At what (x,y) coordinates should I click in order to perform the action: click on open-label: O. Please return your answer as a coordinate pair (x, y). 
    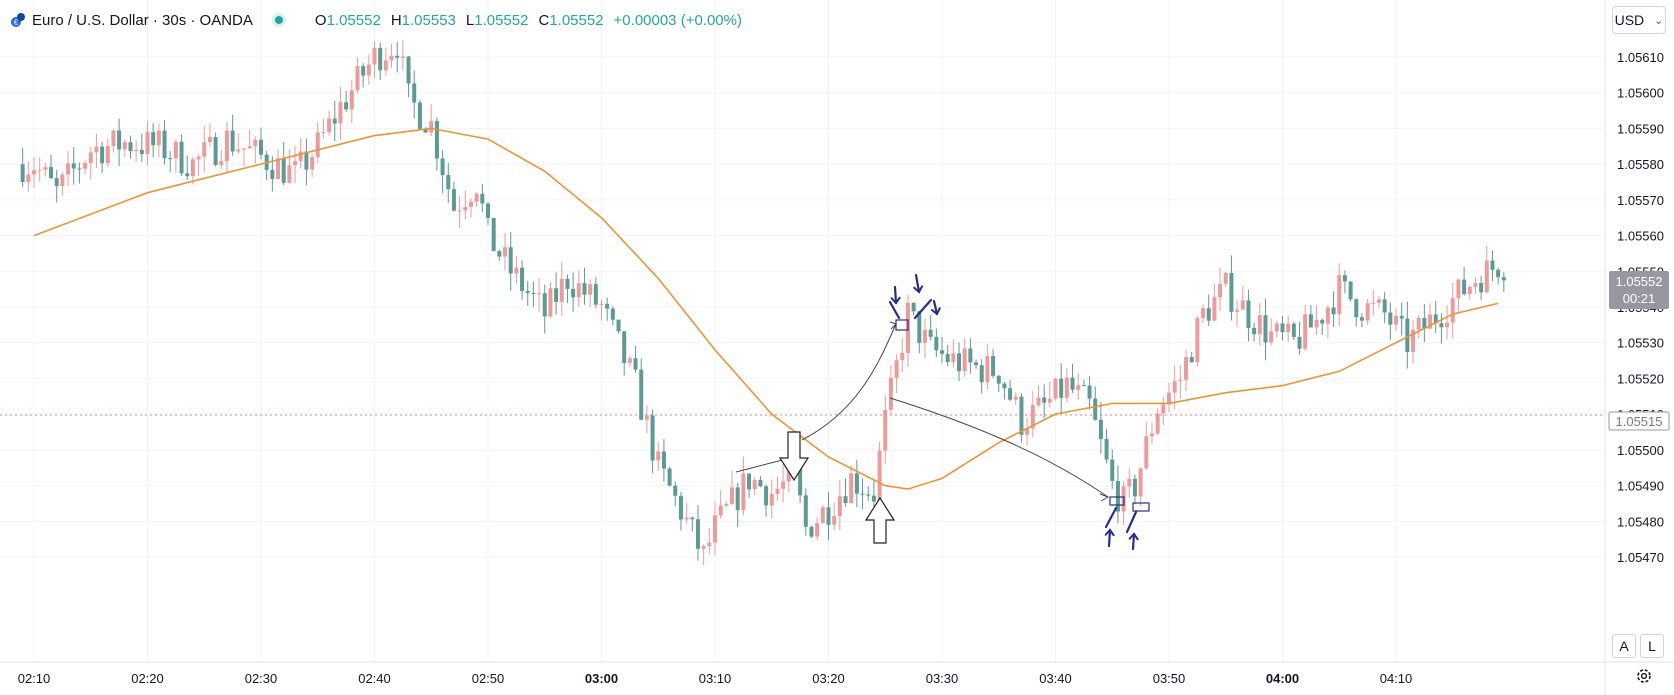
    Looking at the image, I should click on (320, 20).